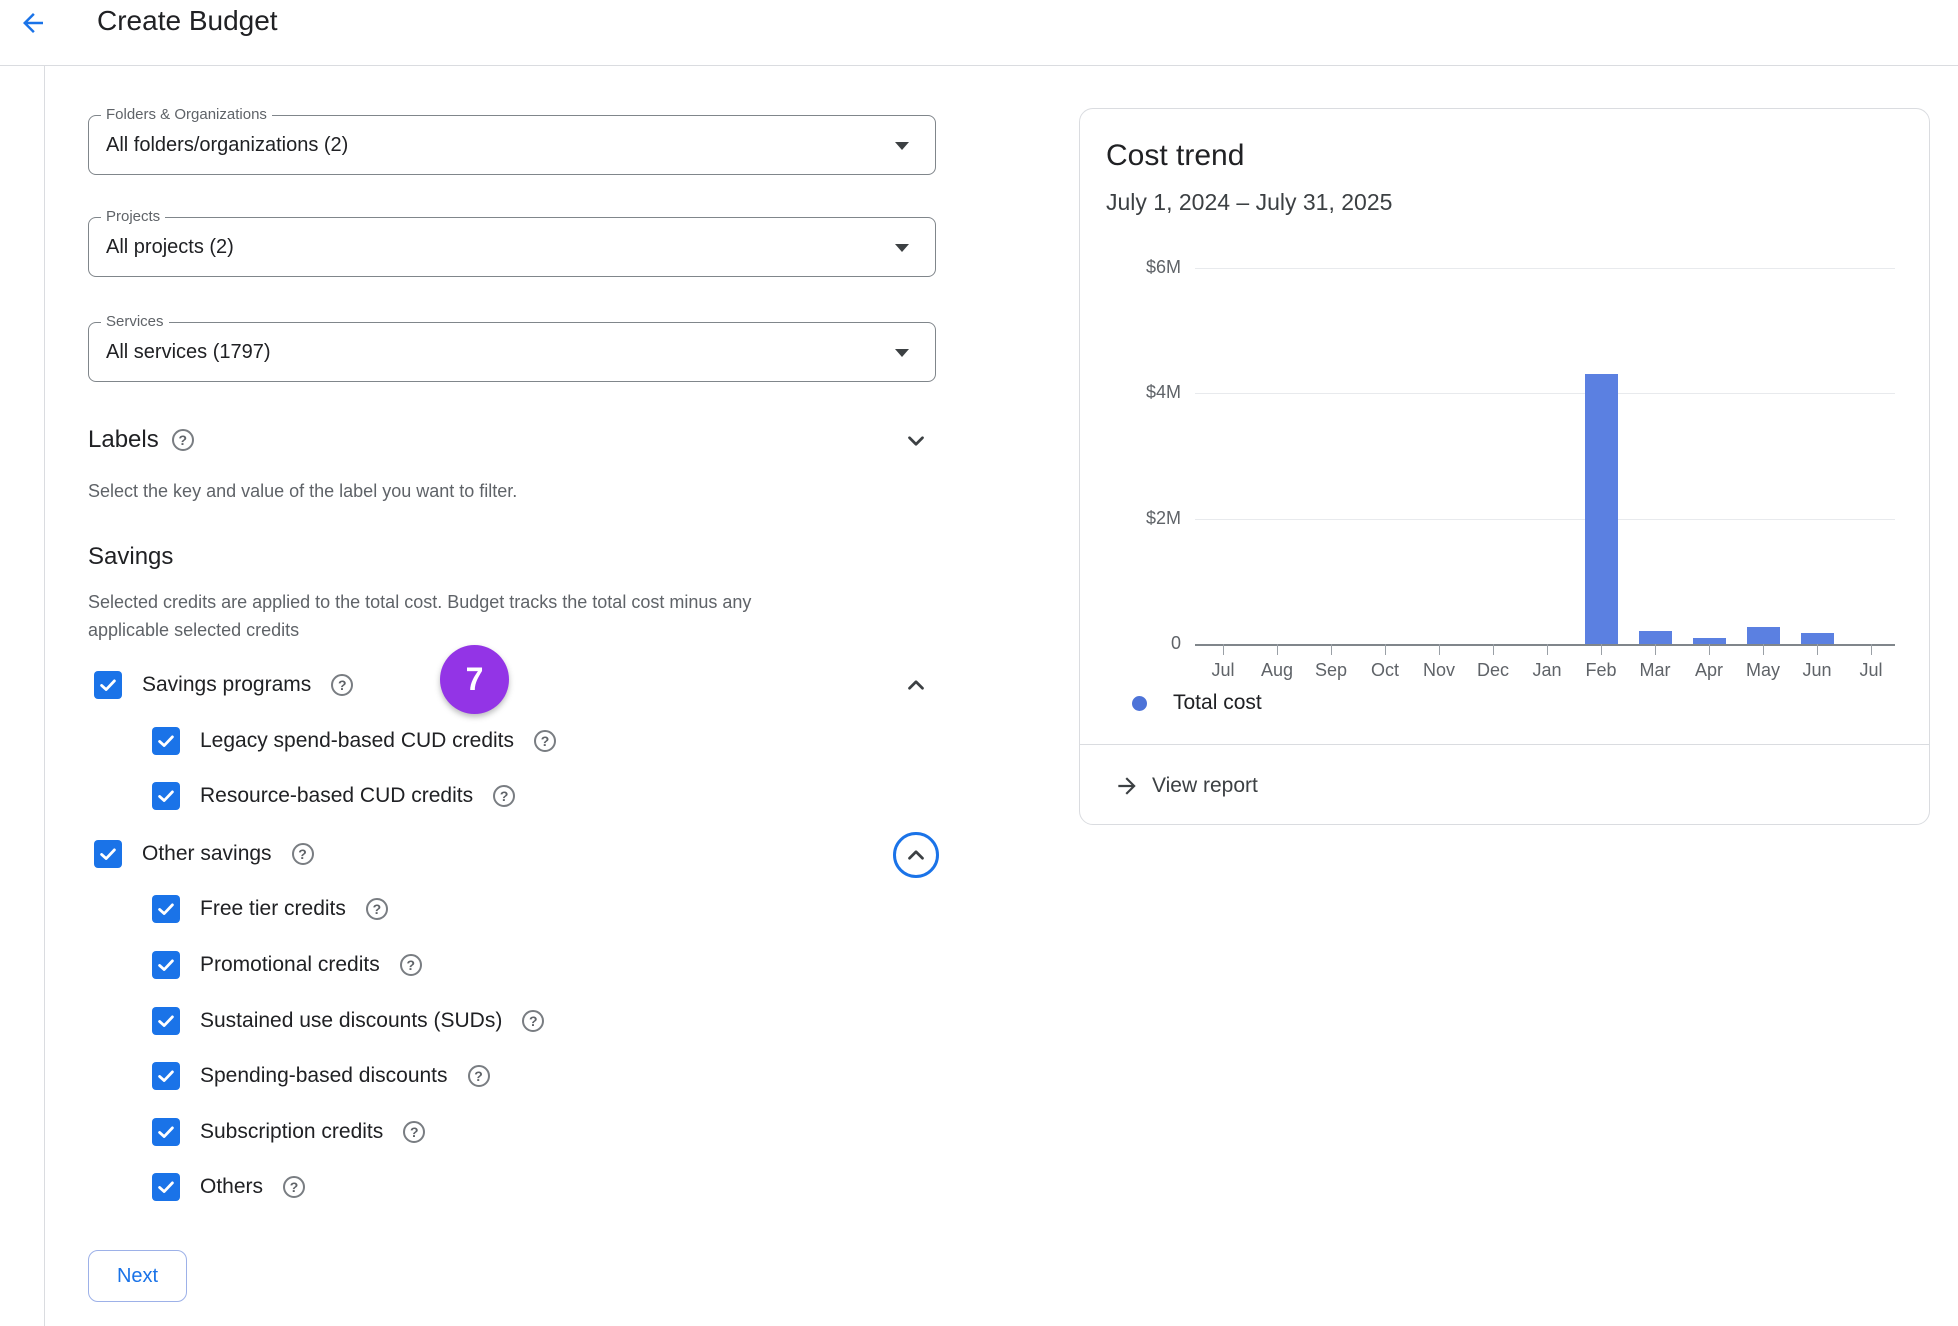 This screenshot has height=1326, width=1958. What do you see at coordinates (1547, 670) in the screenshot?
I see `x-axis-month-label: Jan` at bounding box center [1547, 670].